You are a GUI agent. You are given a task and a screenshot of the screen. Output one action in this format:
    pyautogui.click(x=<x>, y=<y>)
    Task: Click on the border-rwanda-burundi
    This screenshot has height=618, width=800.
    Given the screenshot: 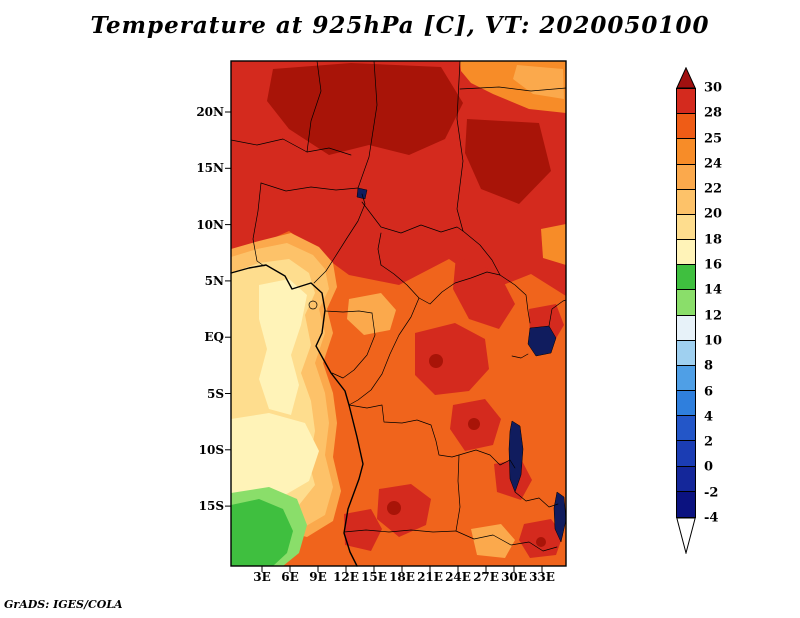 What is the action you would take?
    pyautogui.click(x=520, y=356)
    